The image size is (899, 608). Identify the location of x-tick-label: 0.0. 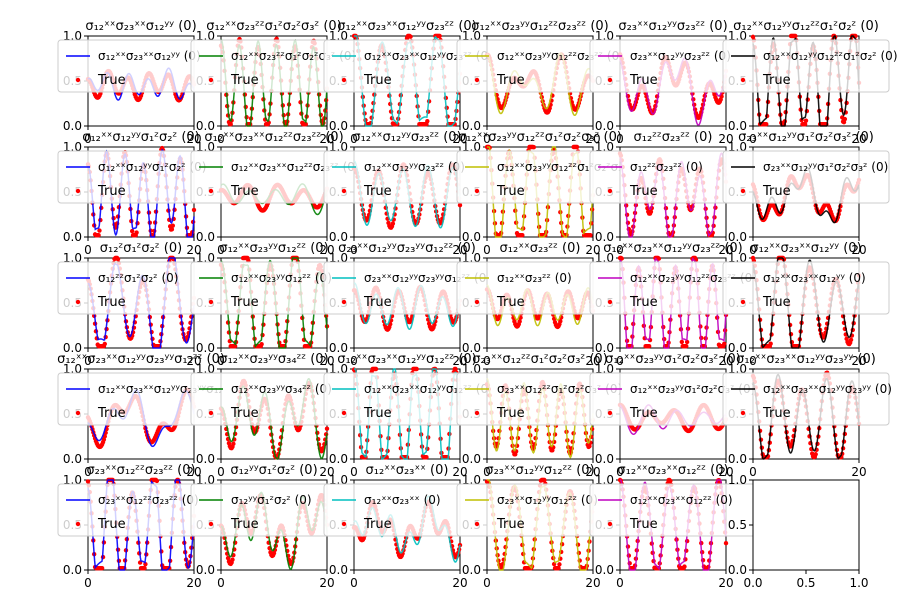
(752, 583).